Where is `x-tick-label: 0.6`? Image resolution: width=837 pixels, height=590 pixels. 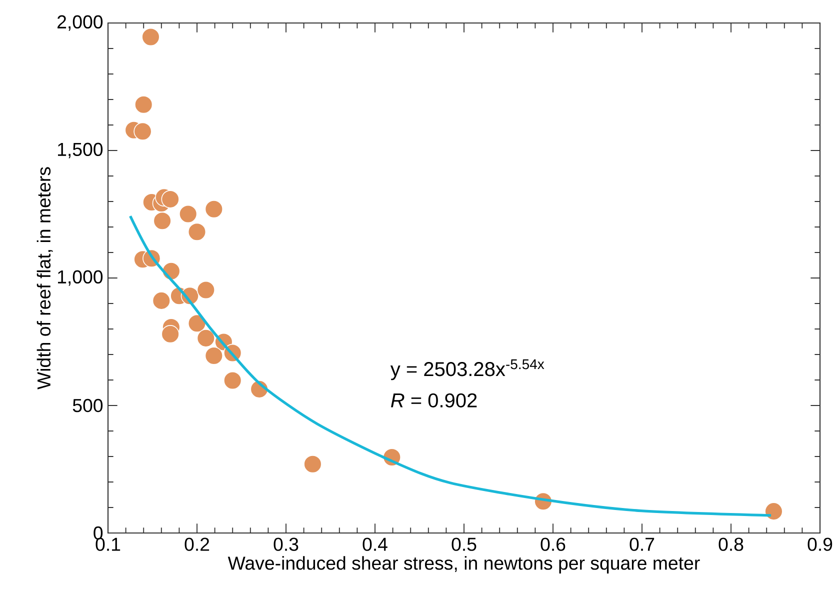 x-tick-label: 0.6 is located at coordinates (553, 544).